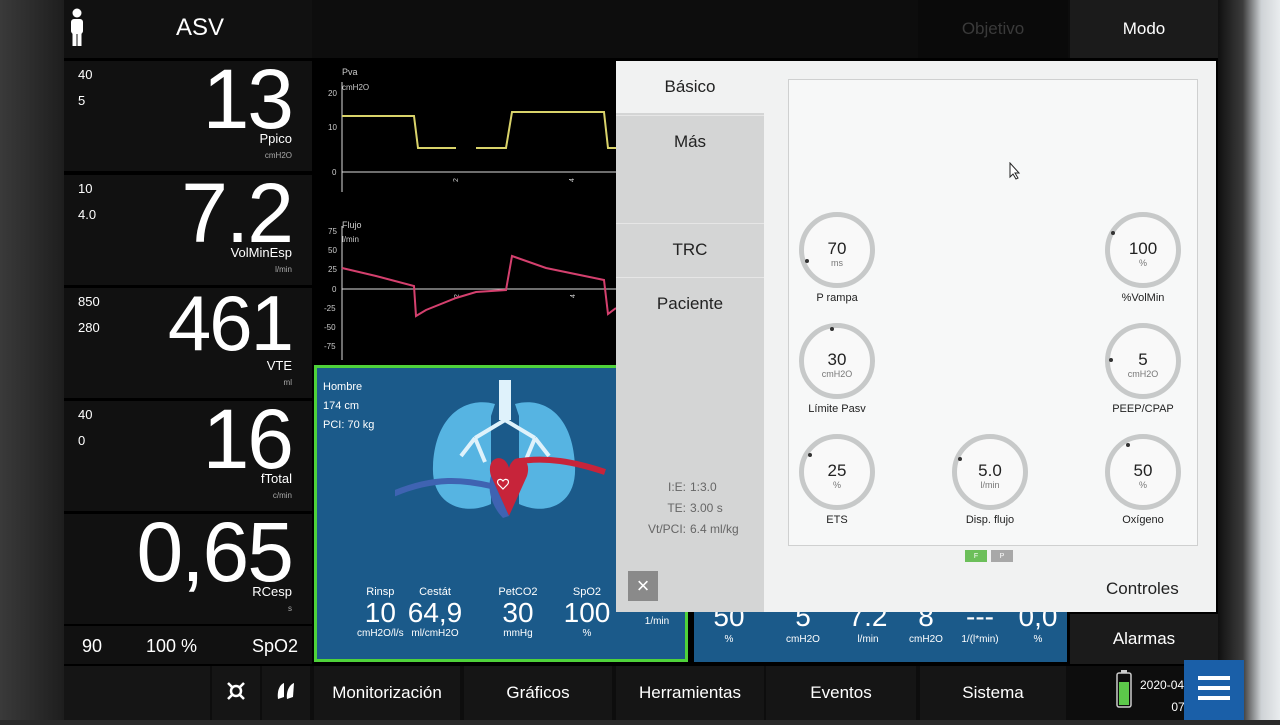 This screenshot has width=1280, height=725. What do you see at coordinates (1144, 639) in the screenshot?
I see `alarmas-button: Alarmas` at bounding box center [1144, 639].